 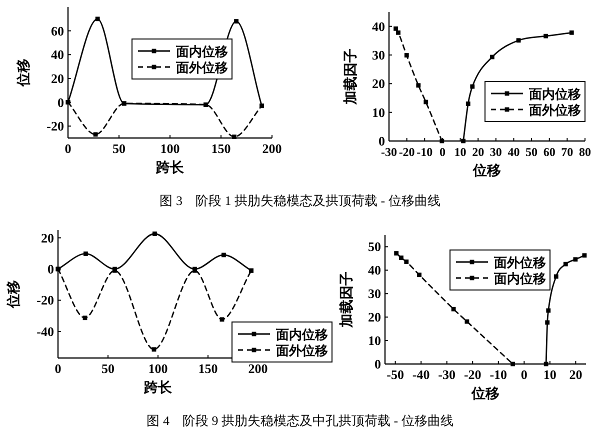 I want to click on y-tick-label: 50, so click(x=374, y=246).